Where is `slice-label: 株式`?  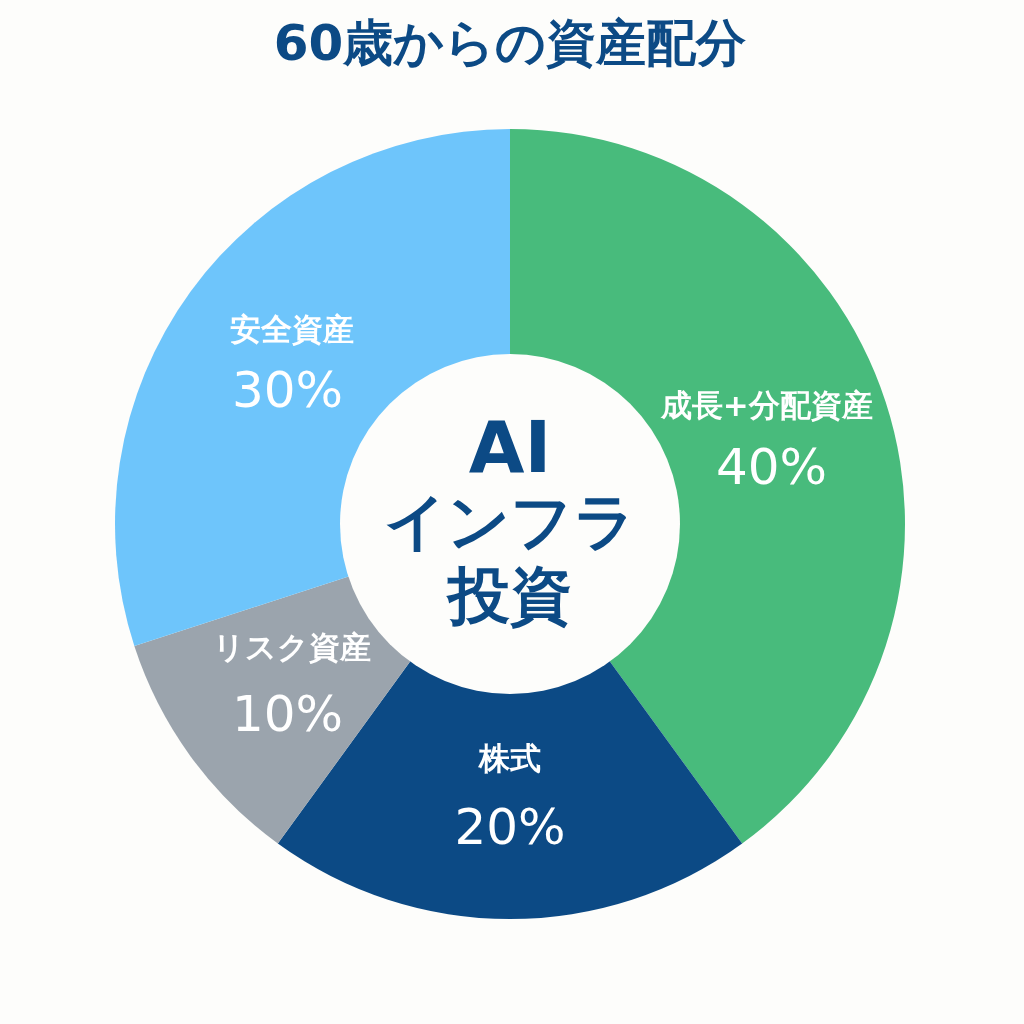
slice-label: 株式 is located at coordinates (509, 758).